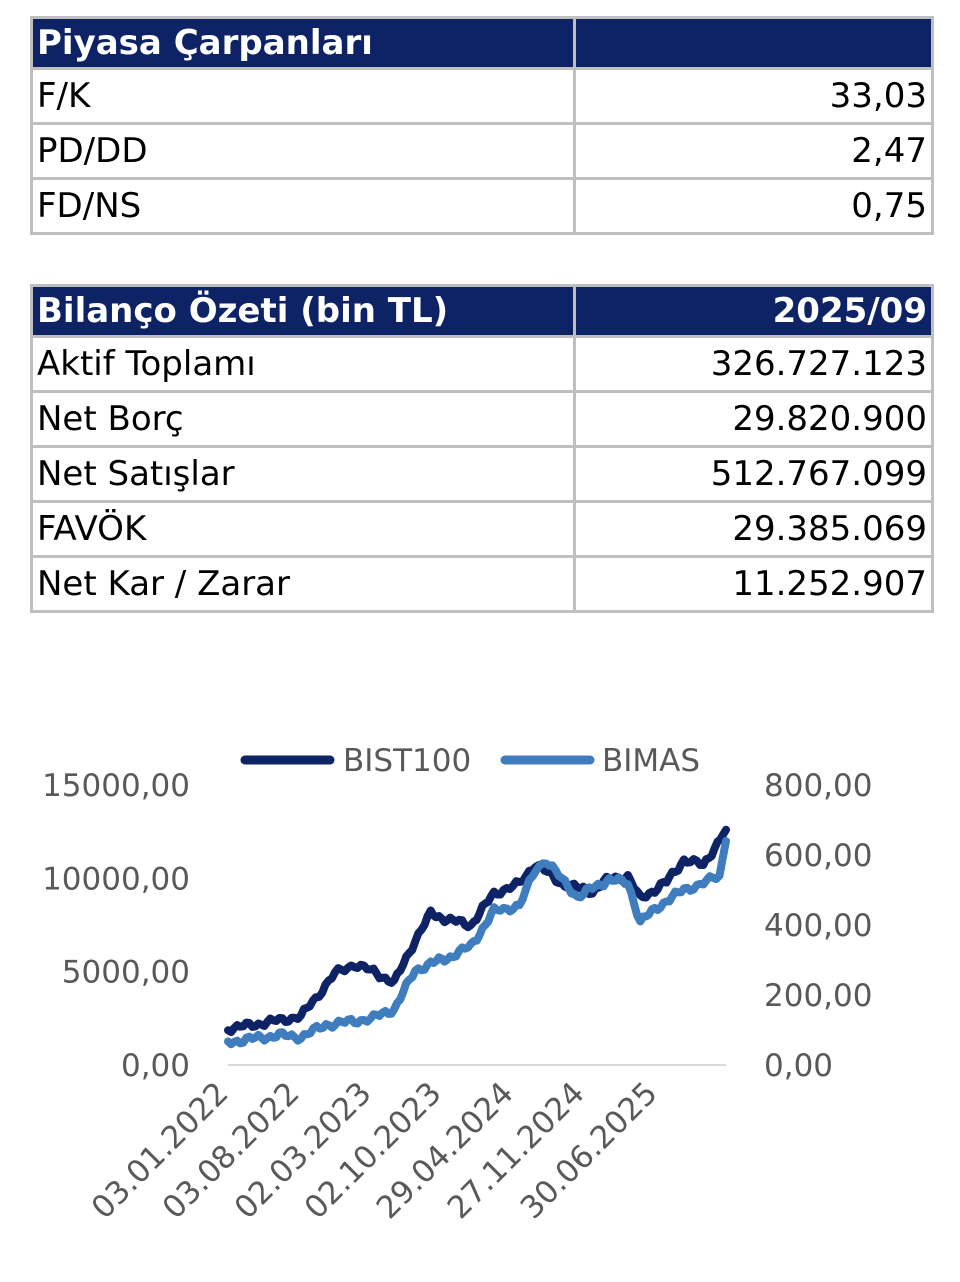 The image size is (960, 1282). Describe the element at coordinates (303, 151) in the screenshot. I see `row-label: PD/DD` at that location.